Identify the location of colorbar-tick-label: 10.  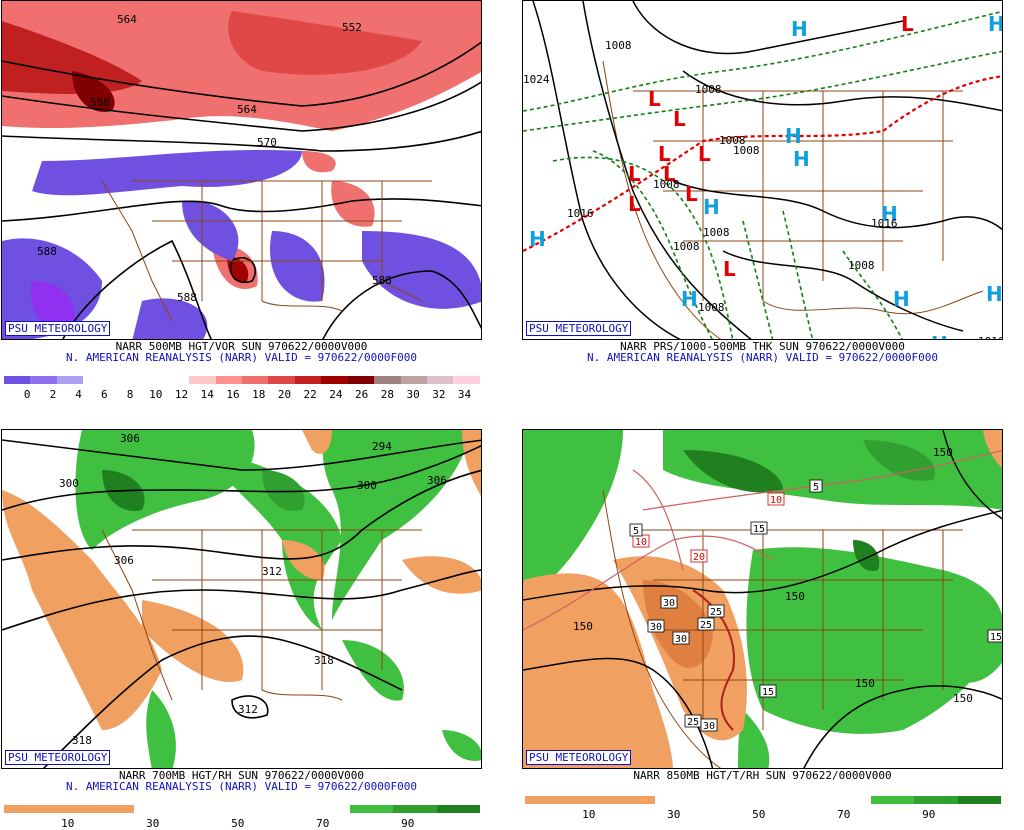
(589, 814).